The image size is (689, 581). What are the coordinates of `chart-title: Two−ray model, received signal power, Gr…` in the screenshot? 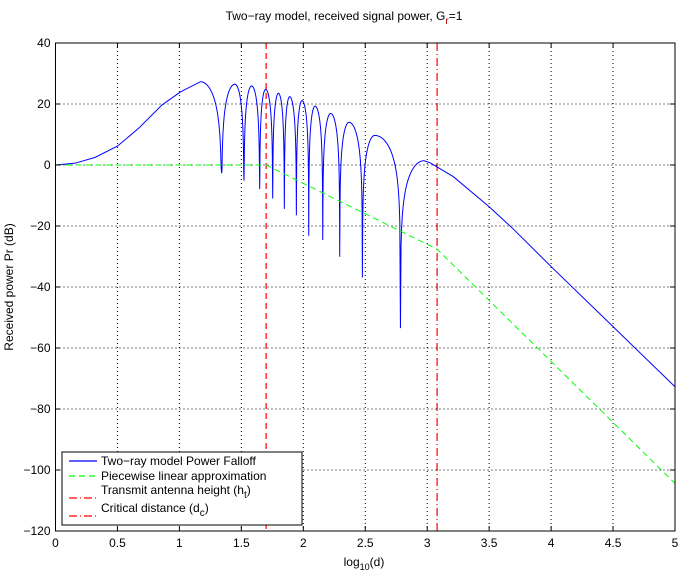 It's located at (344, 18).